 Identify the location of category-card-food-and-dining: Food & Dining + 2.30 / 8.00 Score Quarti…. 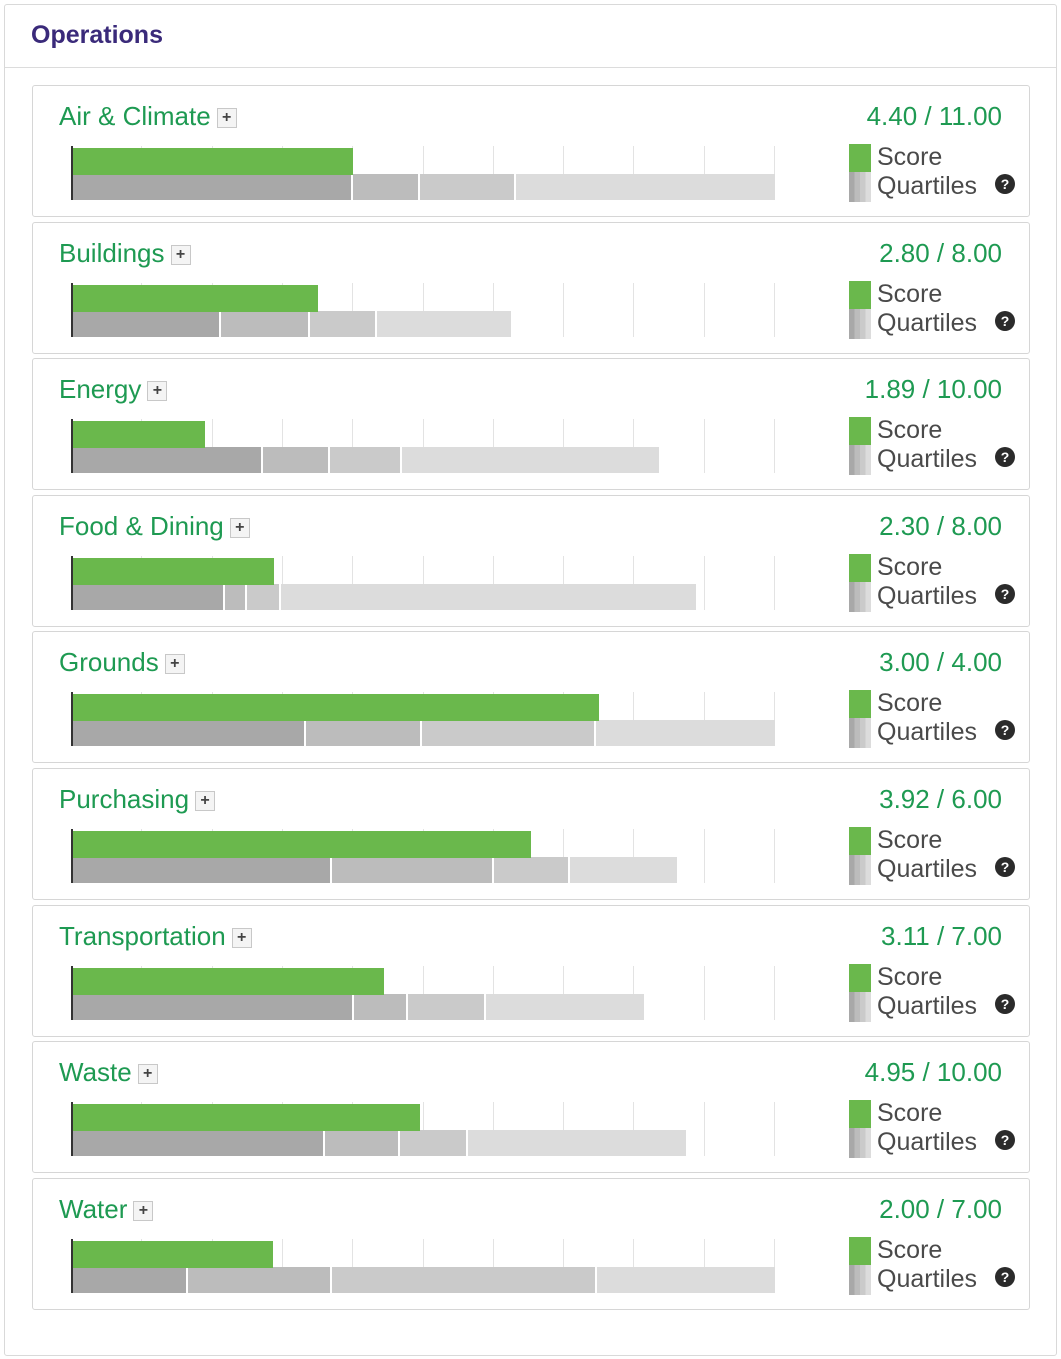
(531, 561).